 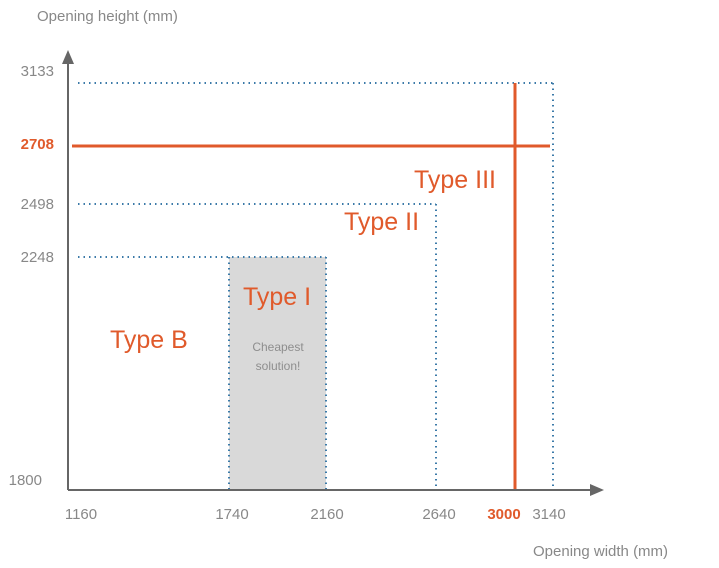 I want to click on y-tick-2708: 2708, so click(x=37, y=144).